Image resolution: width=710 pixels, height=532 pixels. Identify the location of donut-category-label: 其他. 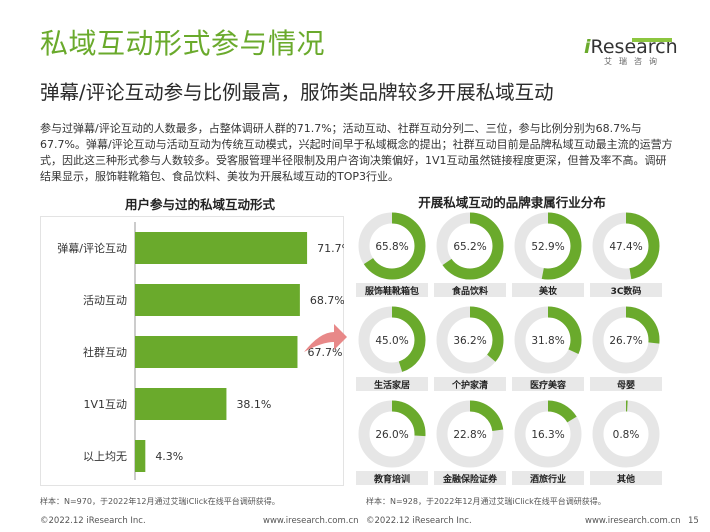
(626, 479).